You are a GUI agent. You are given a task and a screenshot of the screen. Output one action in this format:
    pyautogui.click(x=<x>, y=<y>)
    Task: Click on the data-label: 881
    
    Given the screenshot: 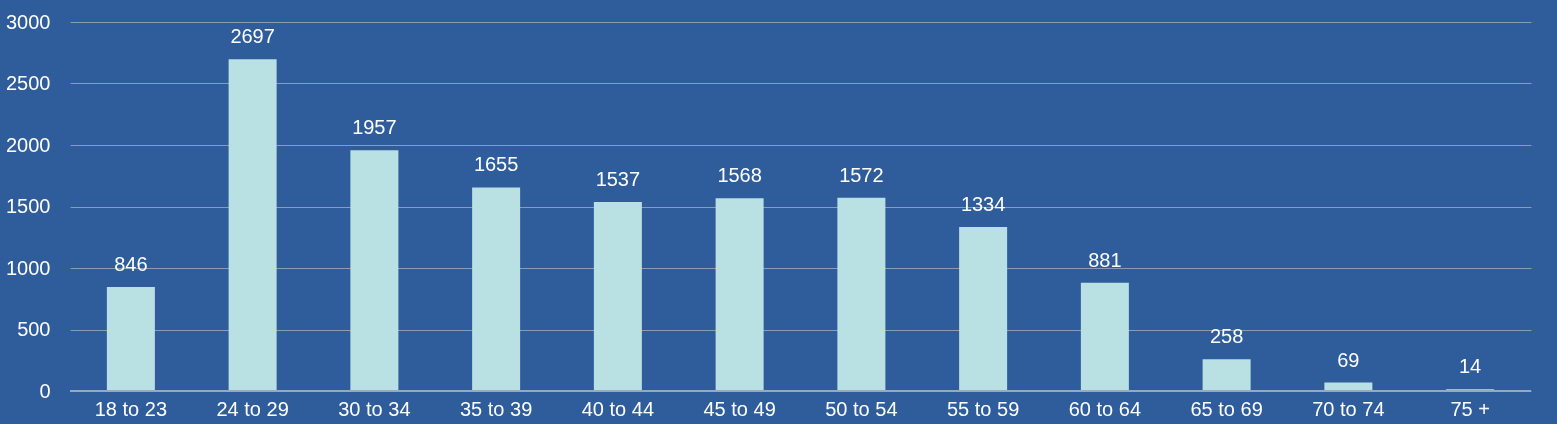 What is the action you would take?
    pyautogui.click(x=1105, y=259)
    